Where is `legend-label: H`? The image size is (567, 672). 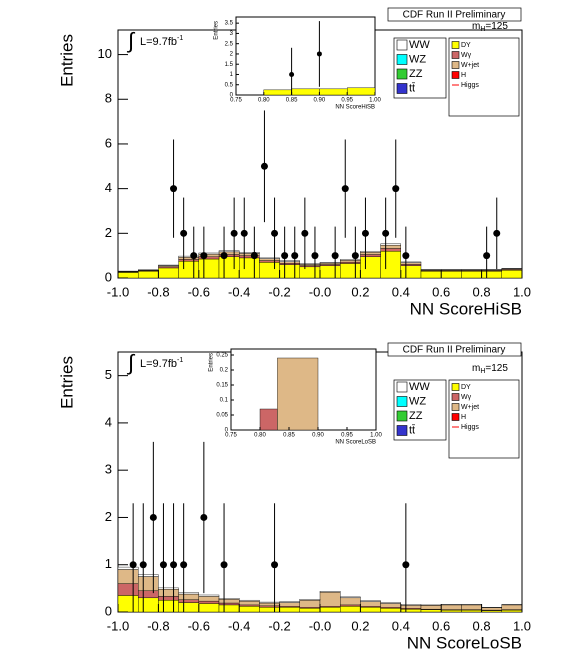
legend-label: H is located at coordinates (463, 75).